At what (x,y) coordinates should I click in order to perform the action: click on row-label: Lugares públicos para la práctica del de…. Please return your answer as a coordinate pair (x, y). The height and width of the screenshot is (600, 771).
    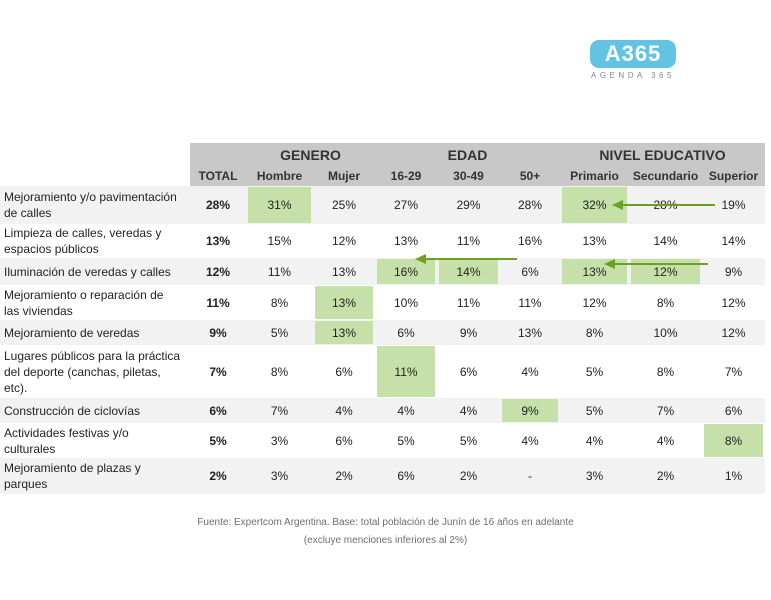
    Looking at the image, I should click on (92, 371).